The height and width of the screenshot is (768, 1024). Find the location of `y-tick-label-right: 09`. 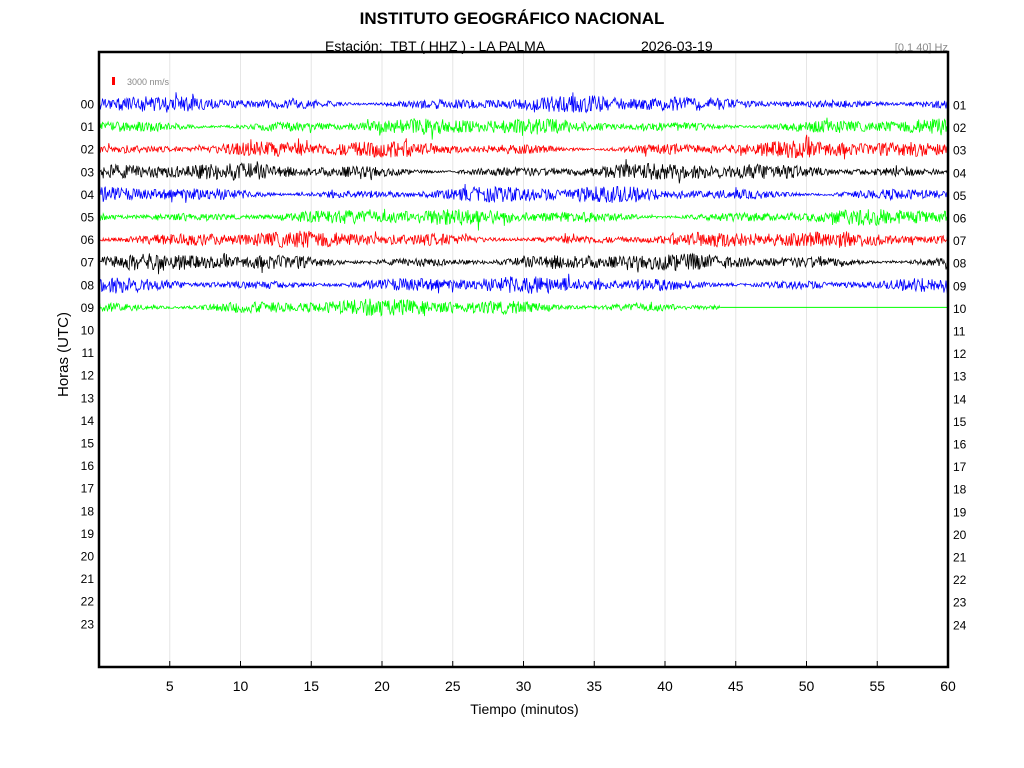

y-tick-label-right: 09 is located at coordinates (960, 286).